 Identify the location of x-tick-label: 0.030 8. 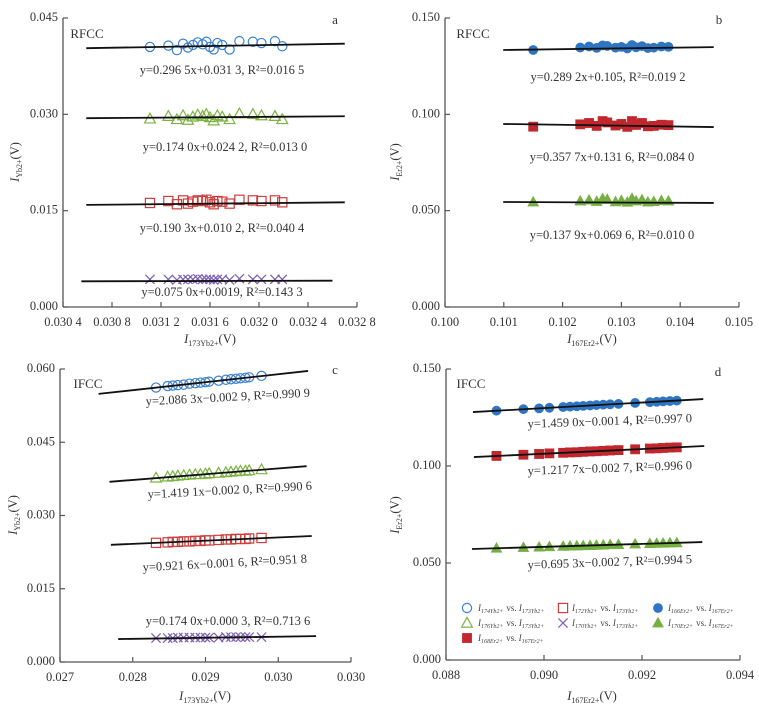
(112, 322).